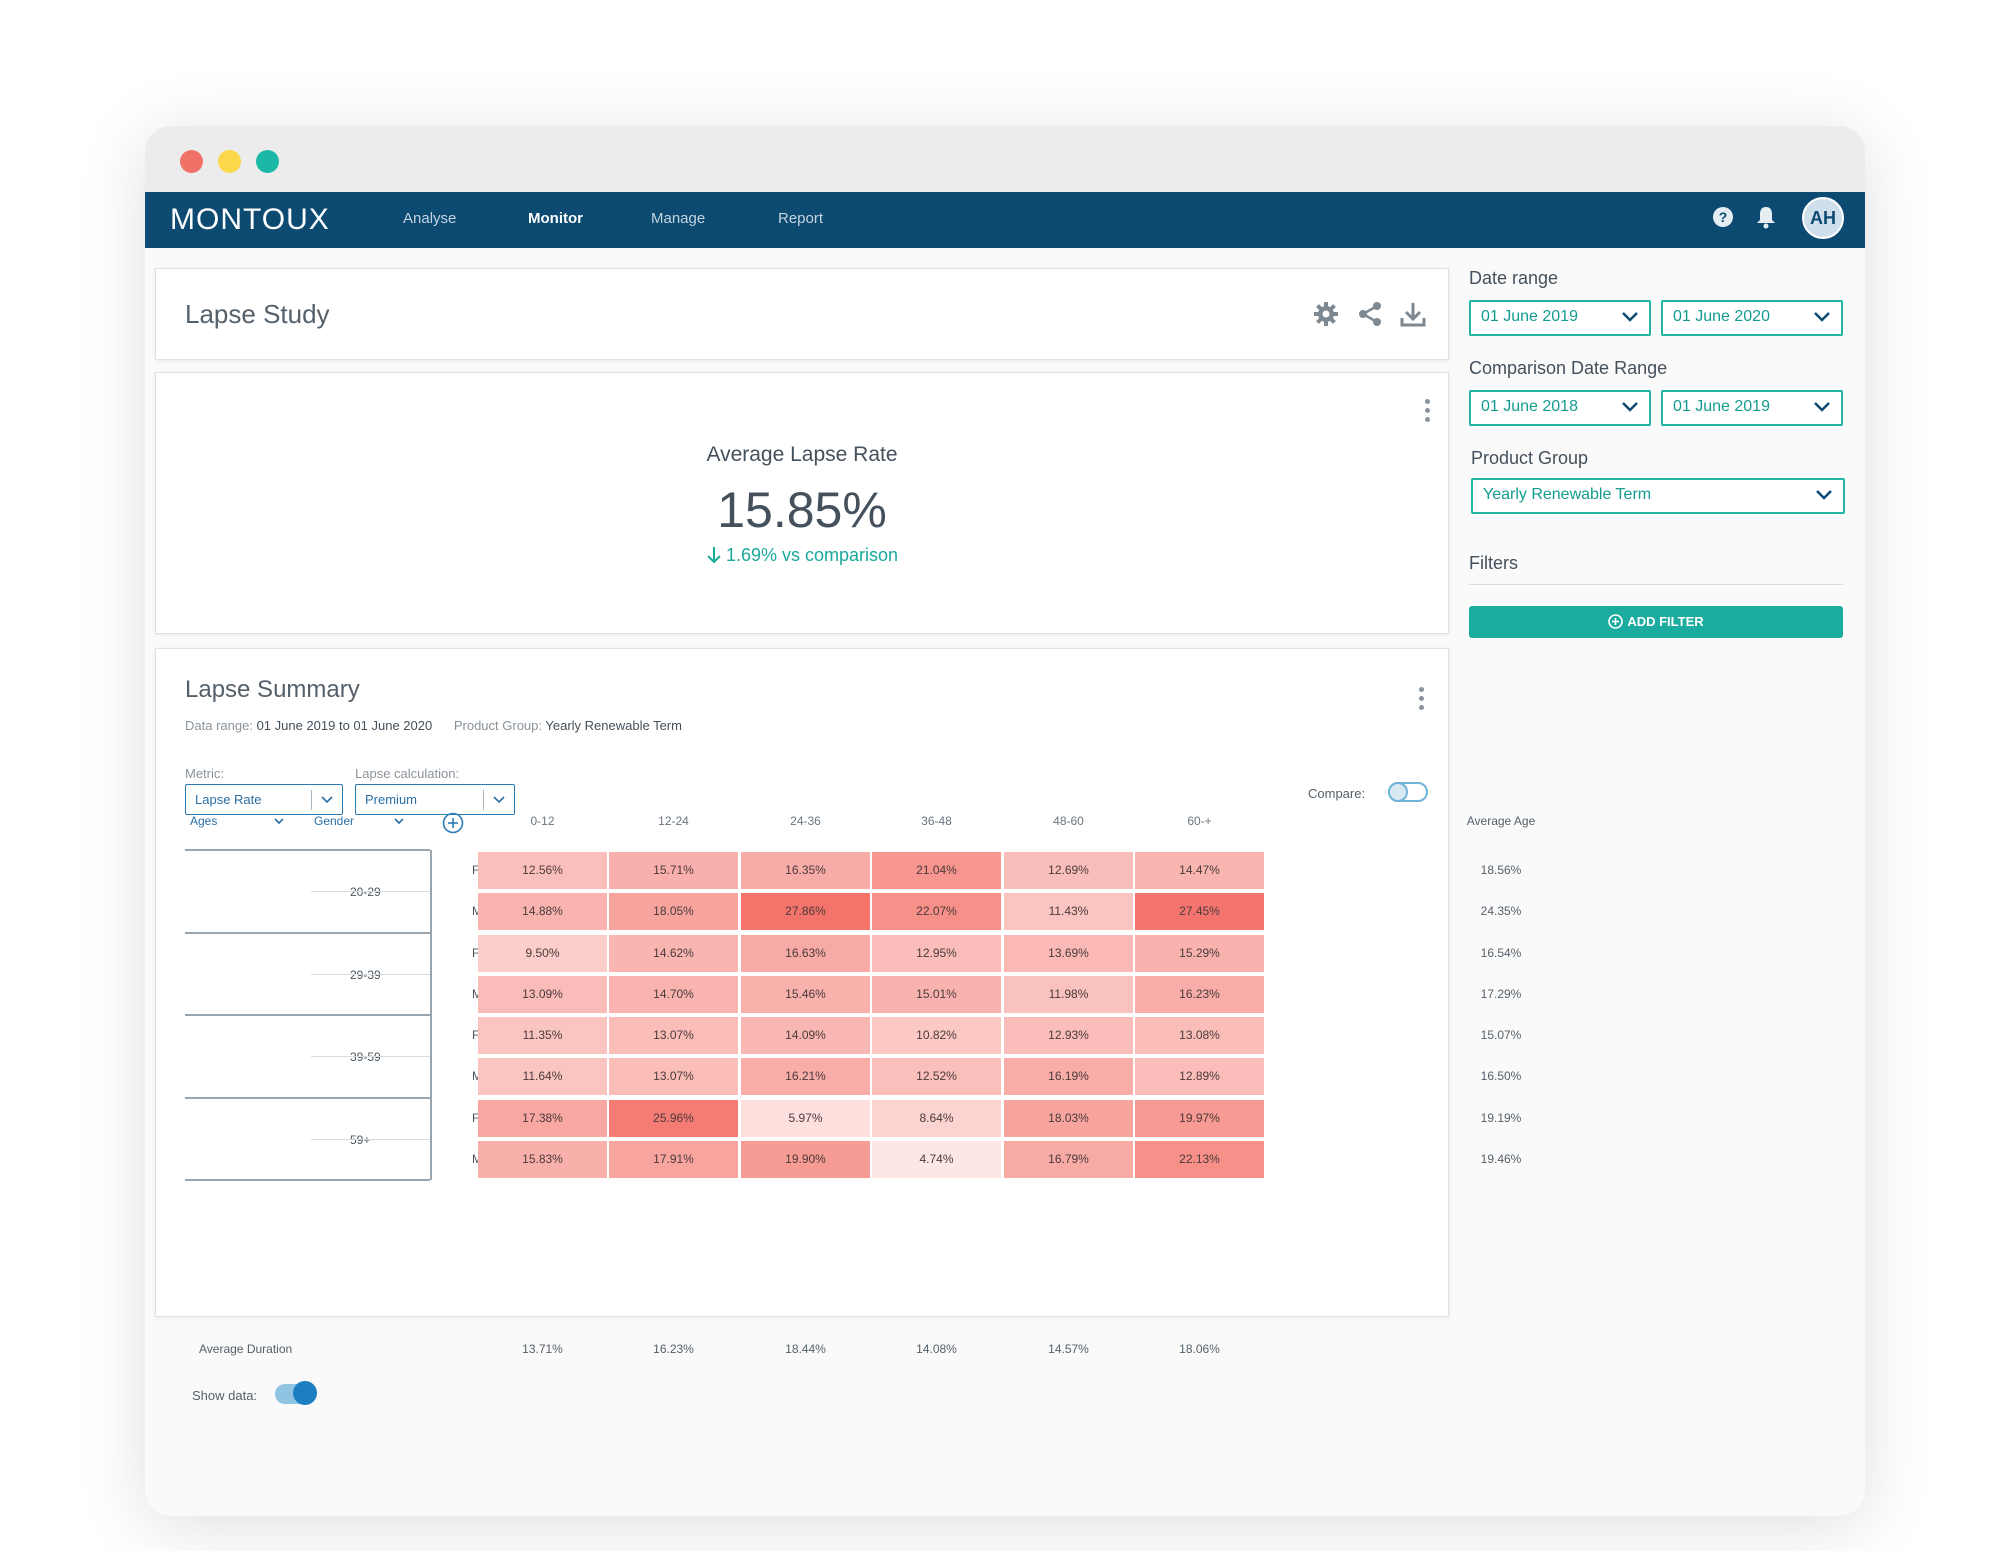 The image size is (2000, 1551). I want to click on date-to-select: 01 June 2020, so click(1752, 318).